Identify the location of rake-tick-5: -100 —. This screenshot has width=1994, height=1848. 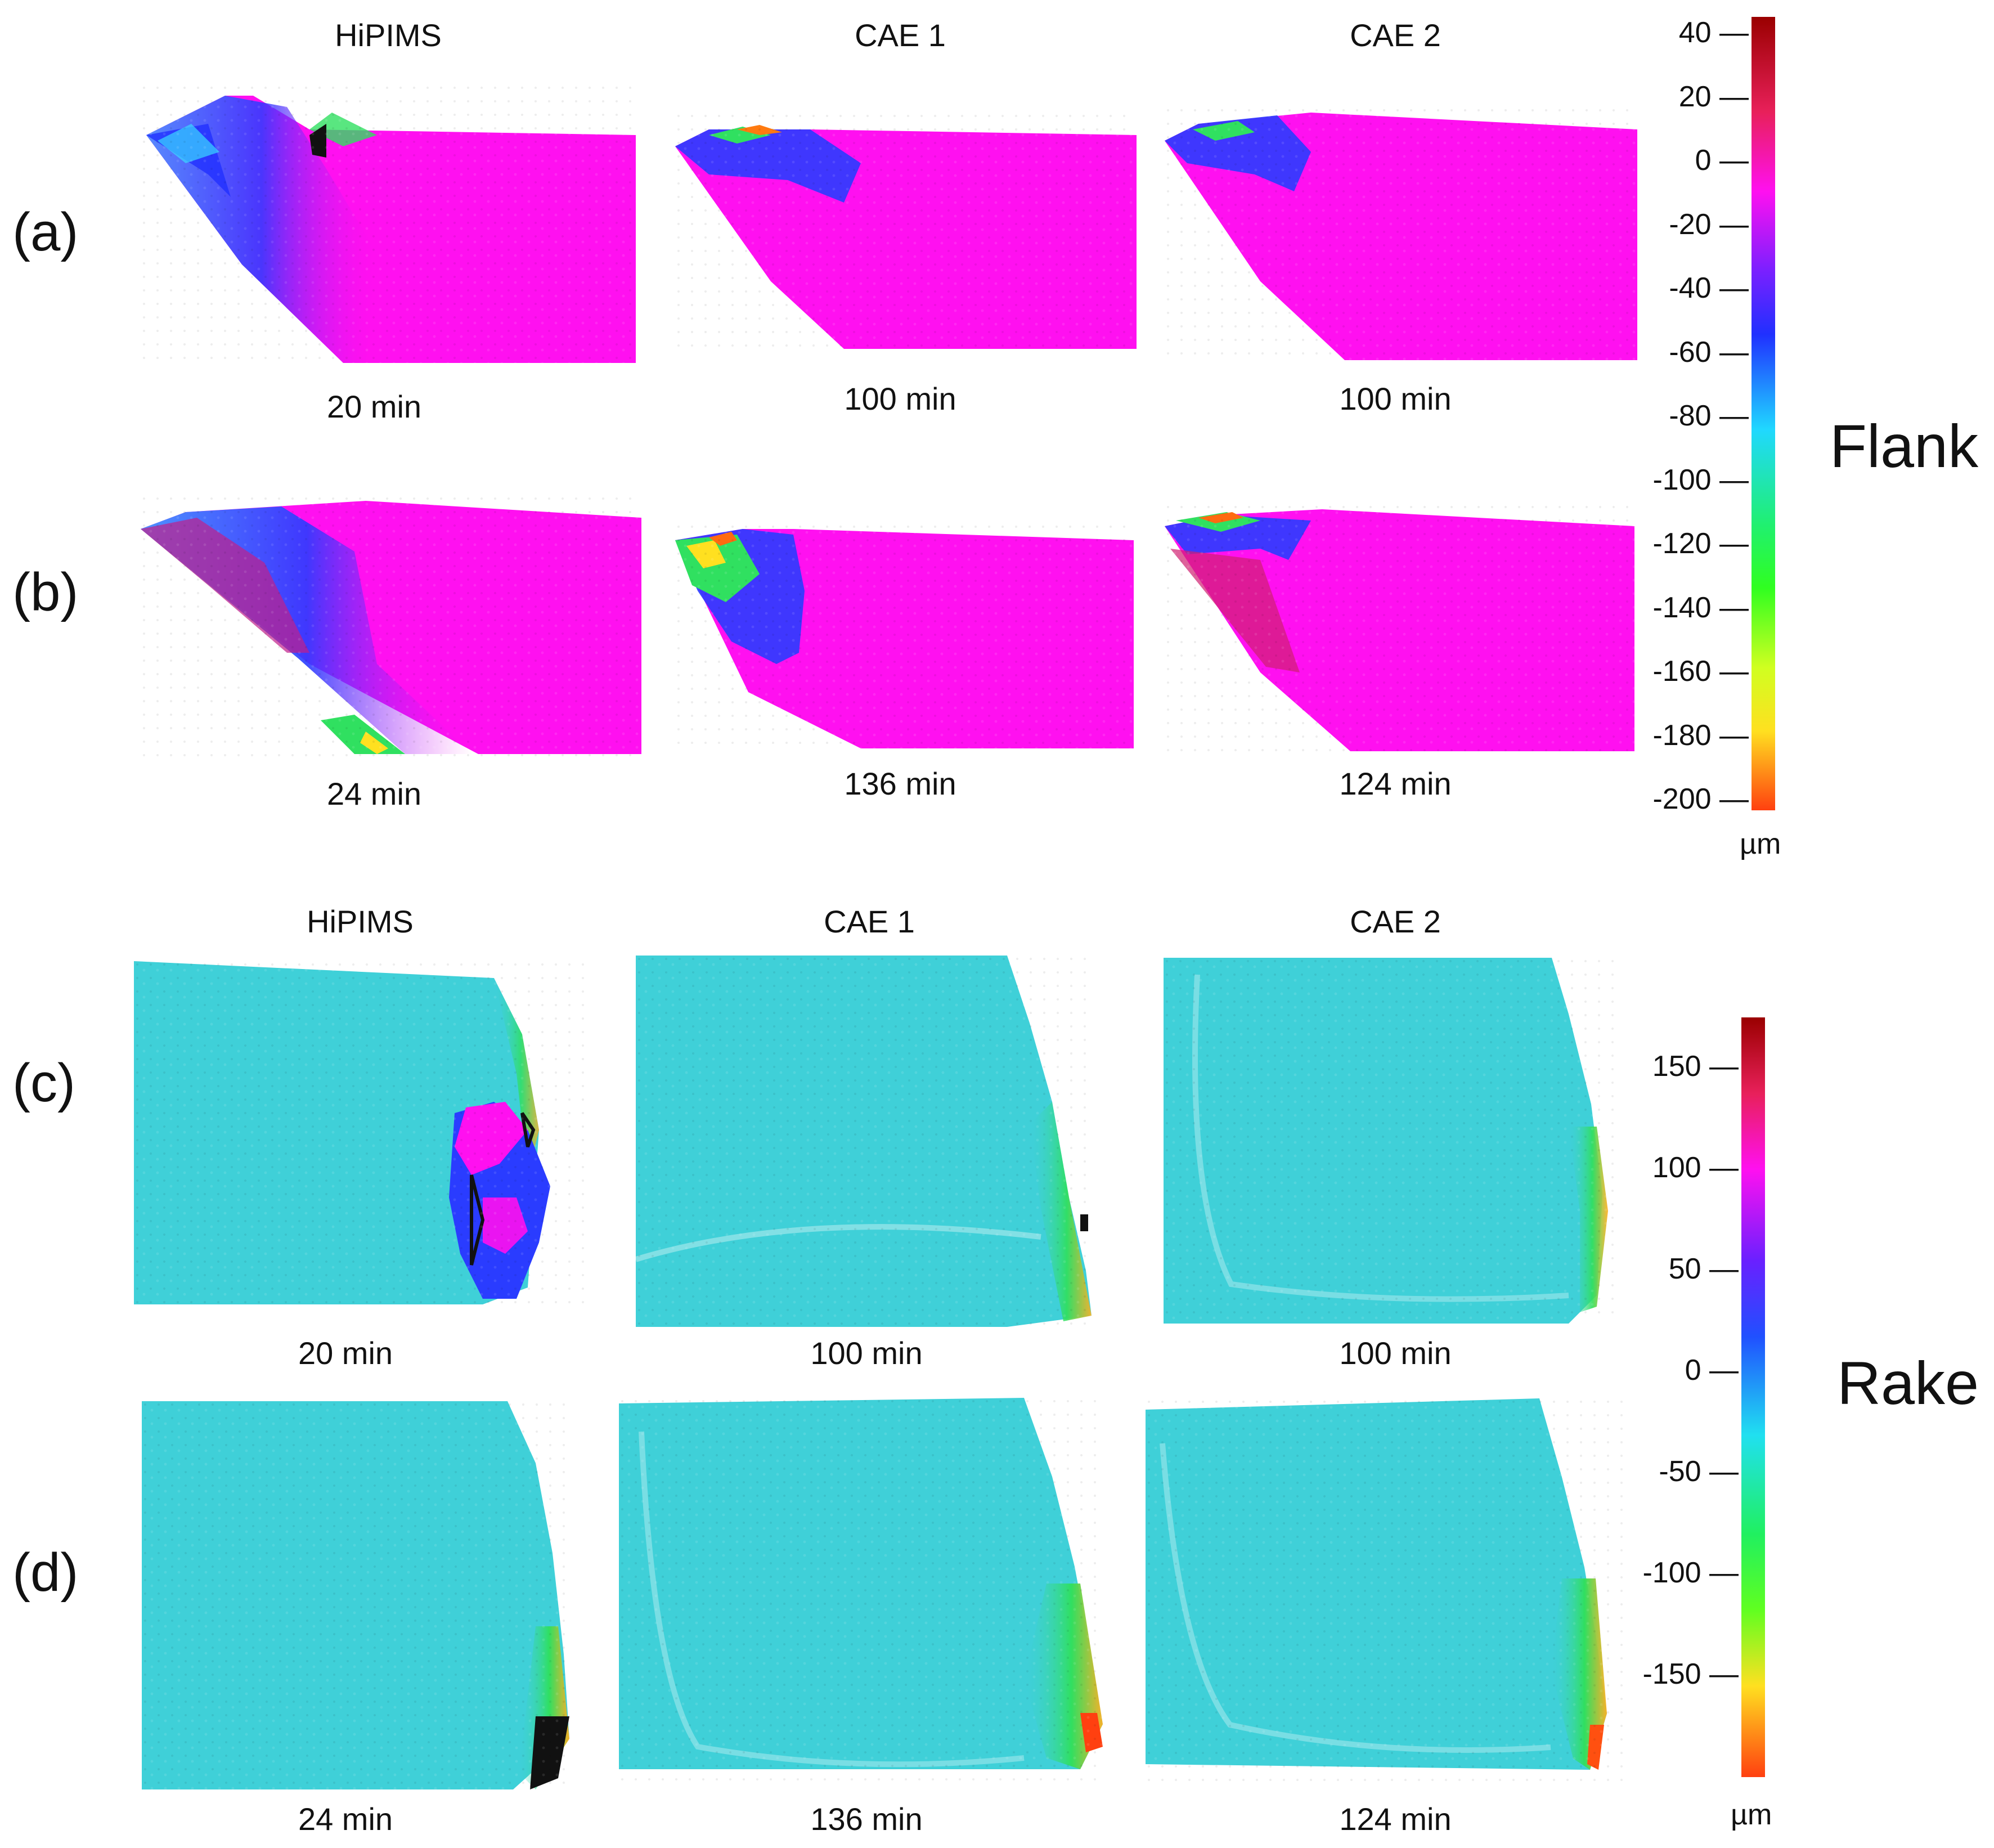
(1690, 1573).